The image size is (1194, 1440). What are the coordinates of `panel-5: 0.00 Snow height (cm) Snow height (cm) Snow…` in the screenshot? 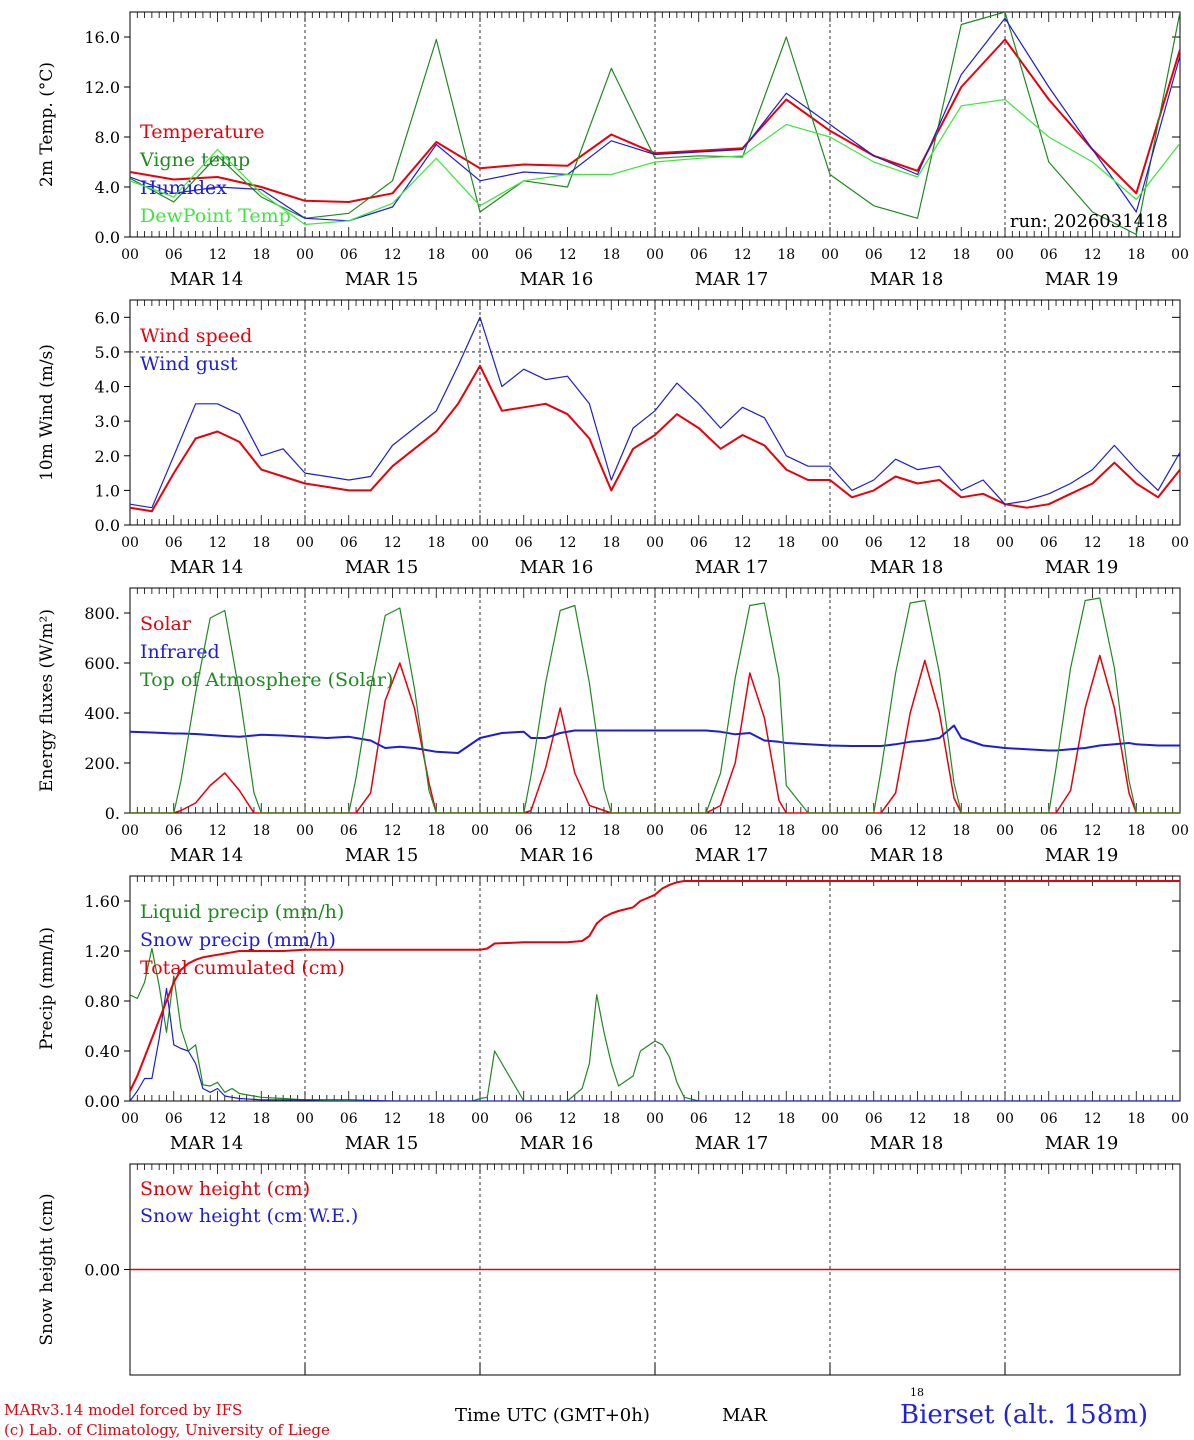 It's located at (609, 1269).